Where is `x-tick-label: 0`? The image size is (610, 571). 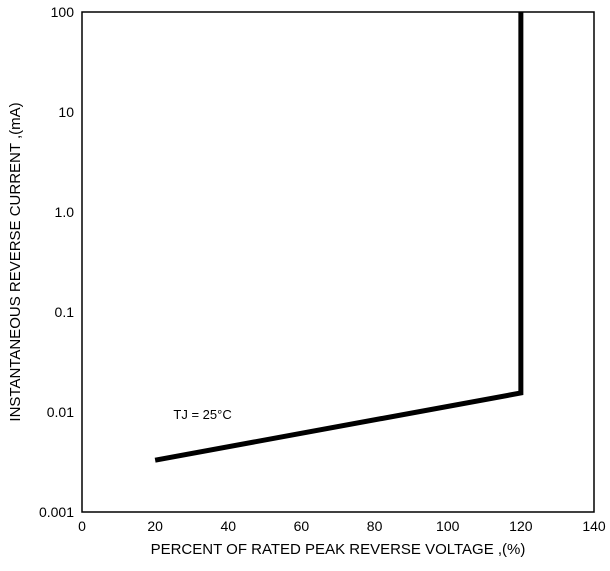 x-tick-label: 0 is located at coordinates (82, 526).